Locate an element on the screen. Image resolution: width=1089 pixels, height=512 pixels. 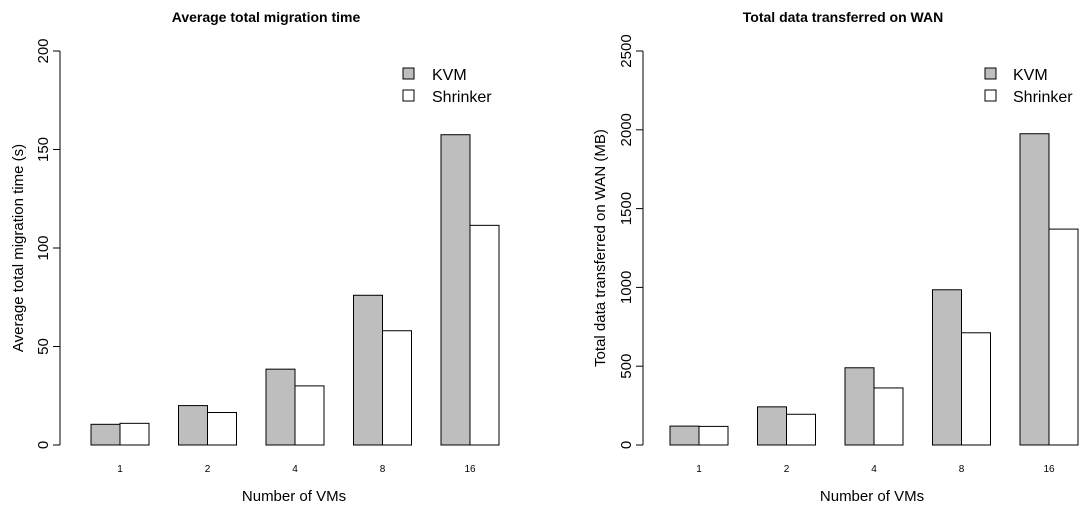
y-axis-label: Total data transferred on WAN (MB) is located at coordinates (600, 248).